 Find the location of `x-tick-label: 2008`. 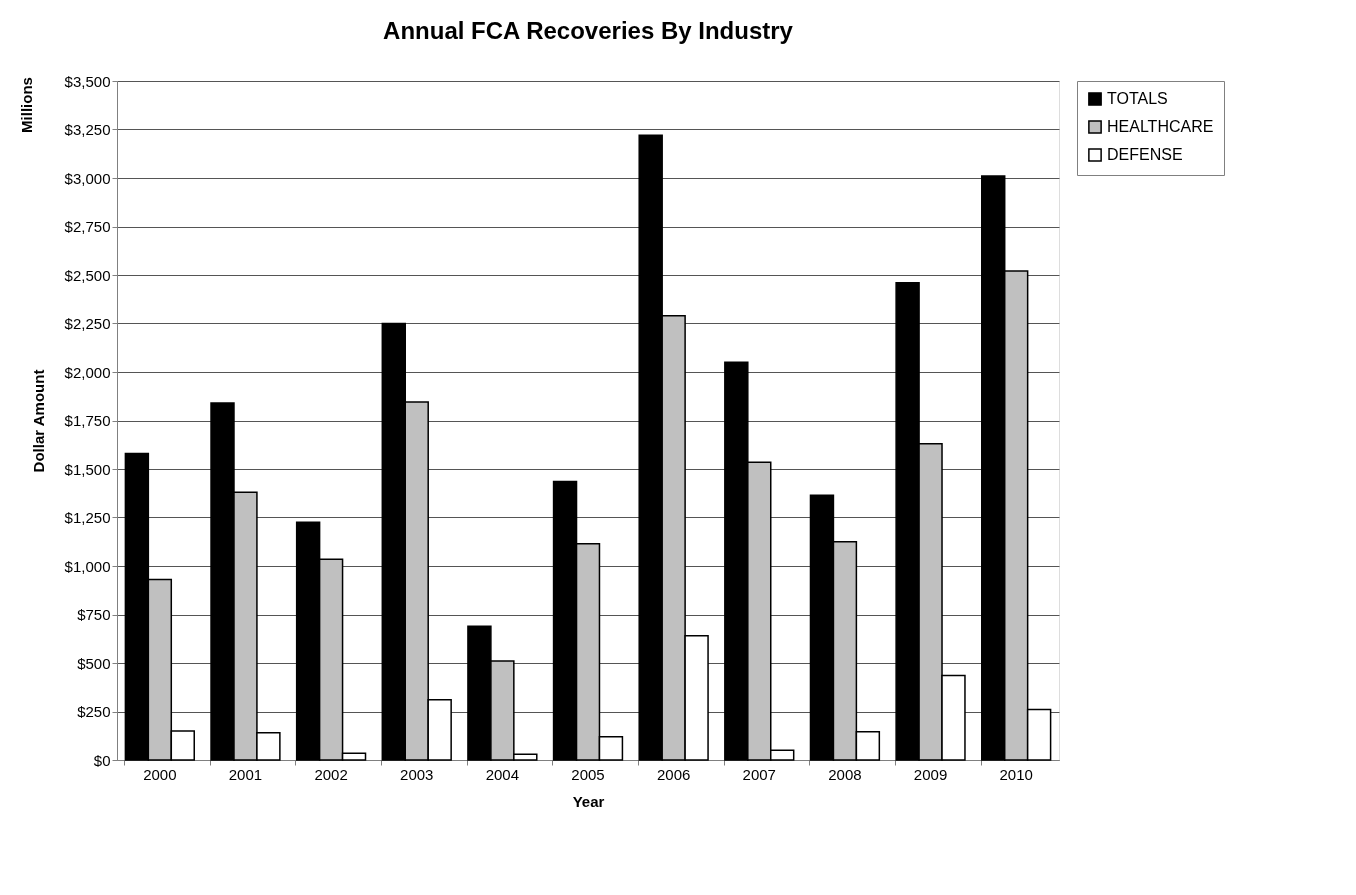

x-tick-label: 2008 is located at coordinates (845, 774).